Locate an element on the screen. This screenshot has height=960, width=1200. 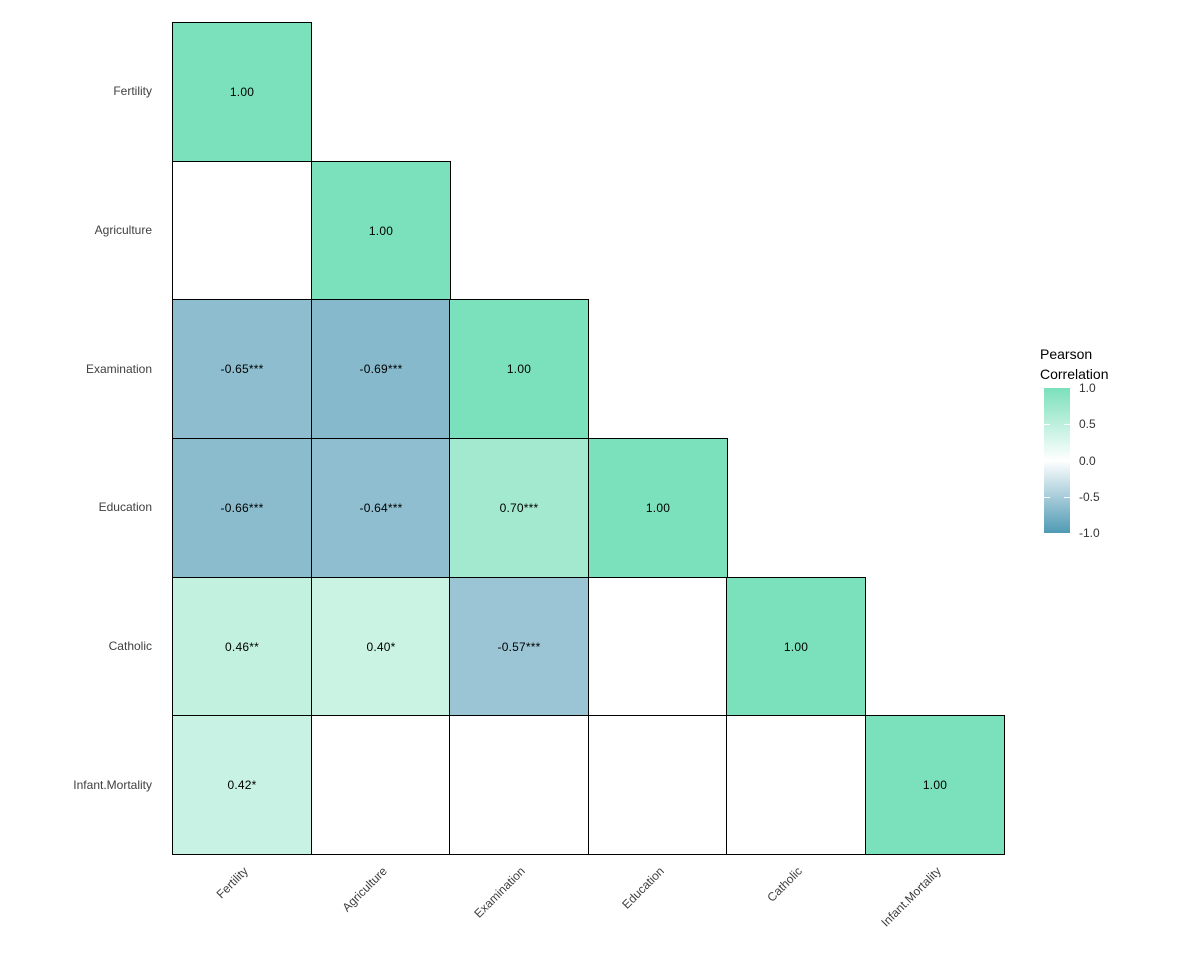
heatmap-cell: 0.40* is located at coordinates (381, 647).